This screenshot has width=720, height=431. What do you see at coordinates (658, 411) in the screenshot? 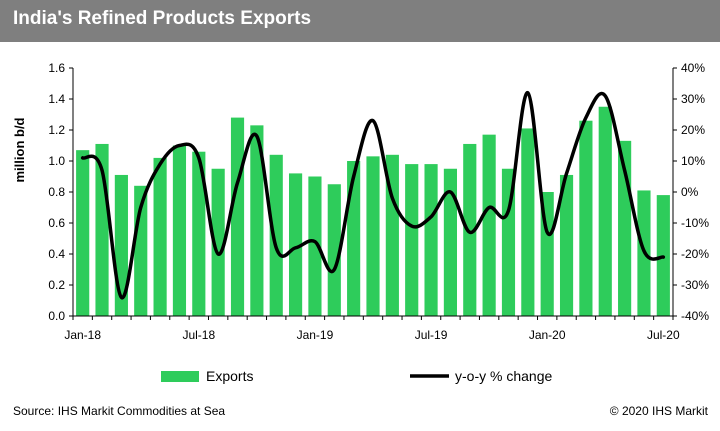
I see `copyright-note: © 2020 IHS Markit` at bounding box center [658, 411].